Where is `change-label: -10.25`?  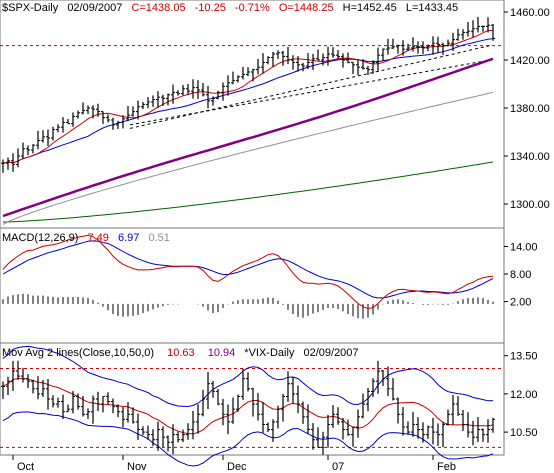 change-label: -10.25 is located at coordinates (210, 8).